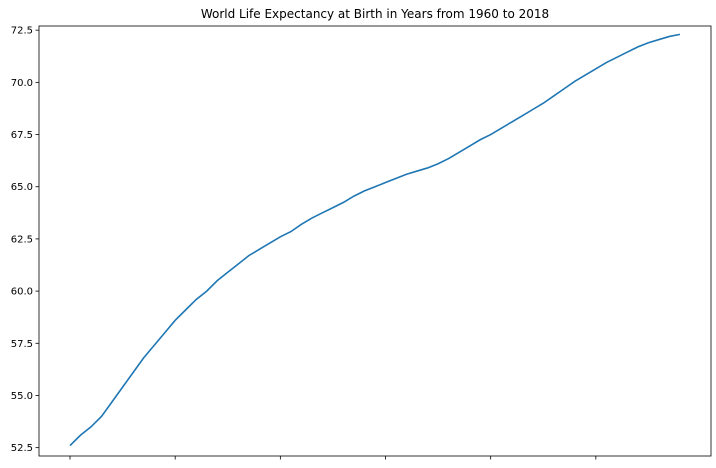  What do you see at coordinates (22, 344) in the screenshot?
I see `y-tick-label: 57.5` at bounding box center [22, 344].